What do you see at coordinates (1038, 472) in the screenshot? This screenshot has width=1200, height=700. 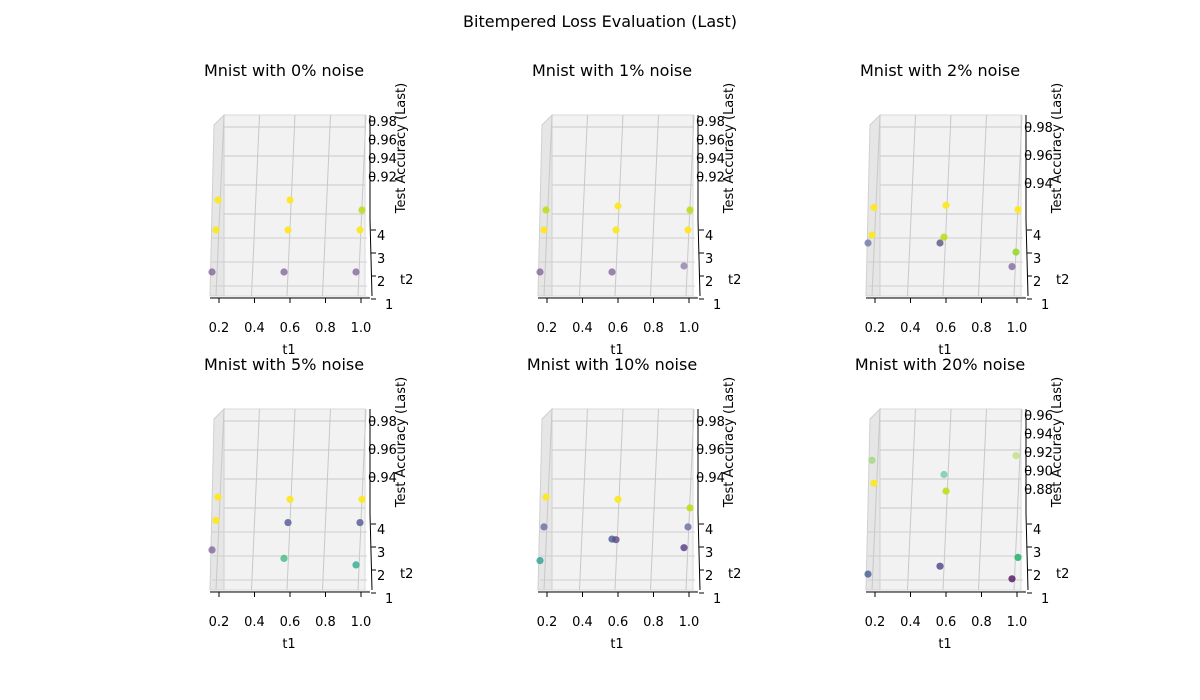 I see `z-tick-label: 0.90` at bounding box center [1038, 472].